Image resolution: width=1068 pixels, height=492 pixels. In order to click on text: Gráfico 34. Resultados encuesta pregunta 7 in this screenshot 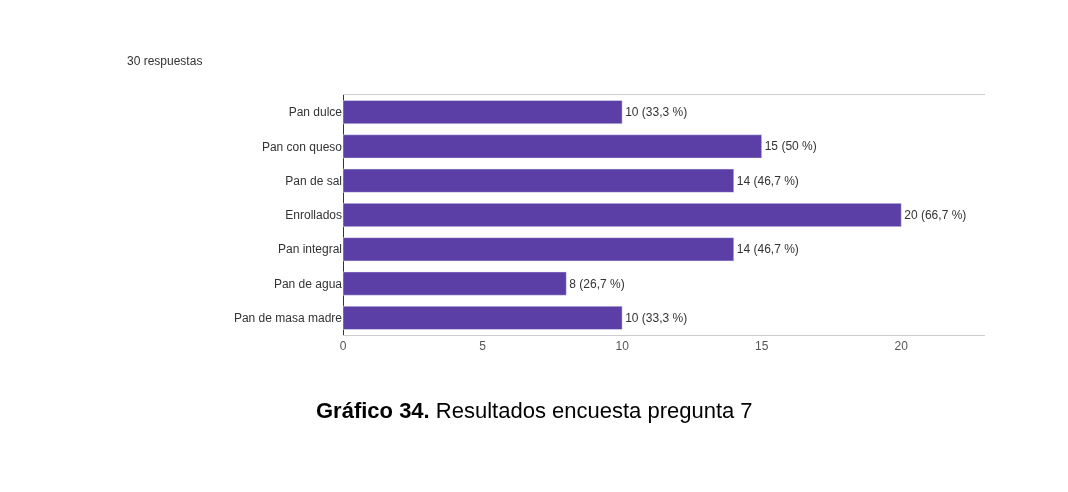, I will do `click(534, 410)`.